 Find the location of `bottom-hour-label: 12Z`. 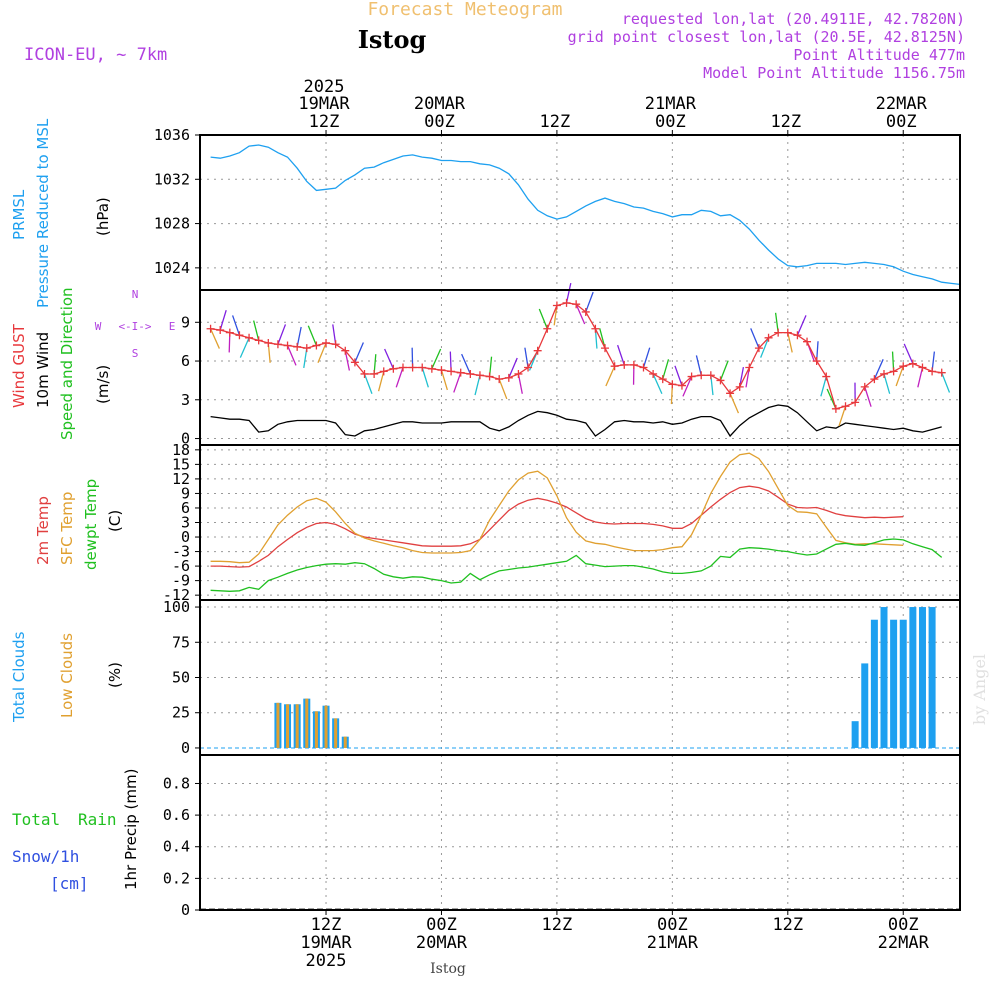

bottom-hour-label: 12Z is located at coordinates (557, 925).